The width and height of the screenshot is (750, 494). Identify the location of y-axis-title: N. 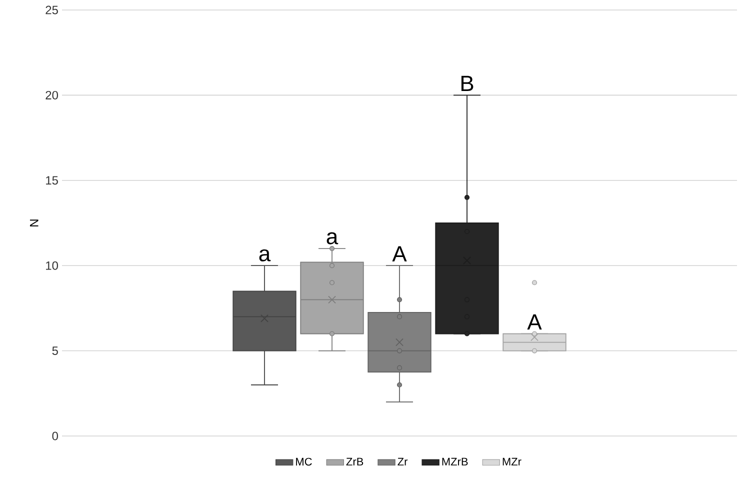
(34, 223).